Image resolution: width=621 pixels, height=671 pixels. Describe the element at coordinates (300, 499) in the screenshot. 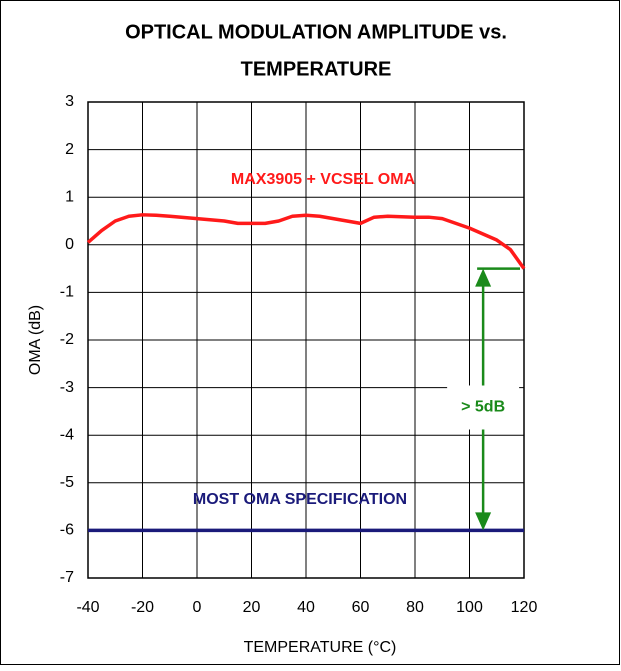

I see `series-label: MOST OMA SPECIFICATION` at that location.